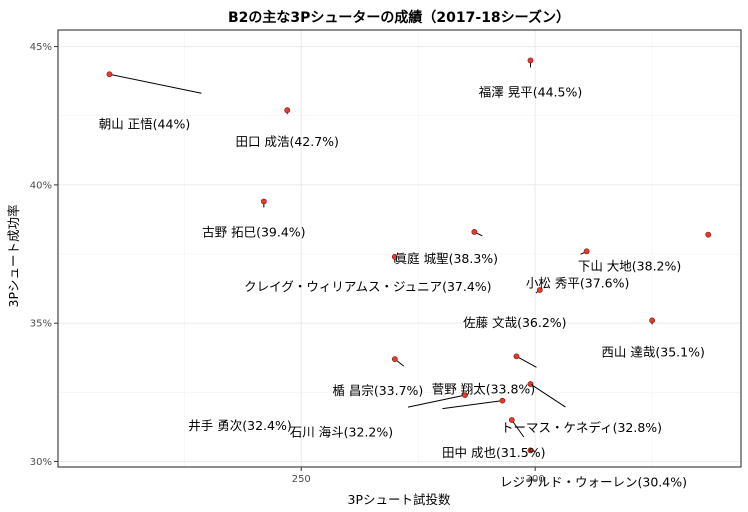 This screenshot has width=748, height=512. What do you see at coordinates (287, 141) in the screenshot?
I see `point-label: 田口 成浩(42.7%)` at bounding box center [287, 141].